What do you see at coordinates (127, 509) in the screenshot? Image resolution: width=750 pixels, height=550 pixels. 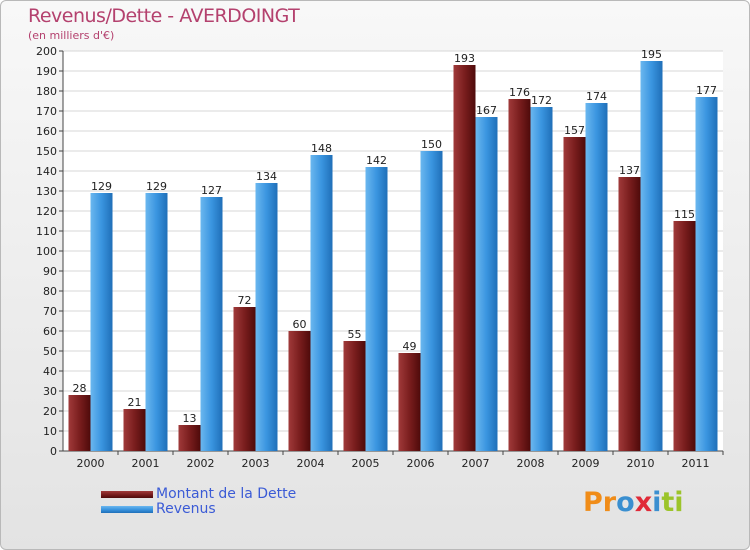 I see `legend-swatch-revenus` at bounding box center [127, 509].